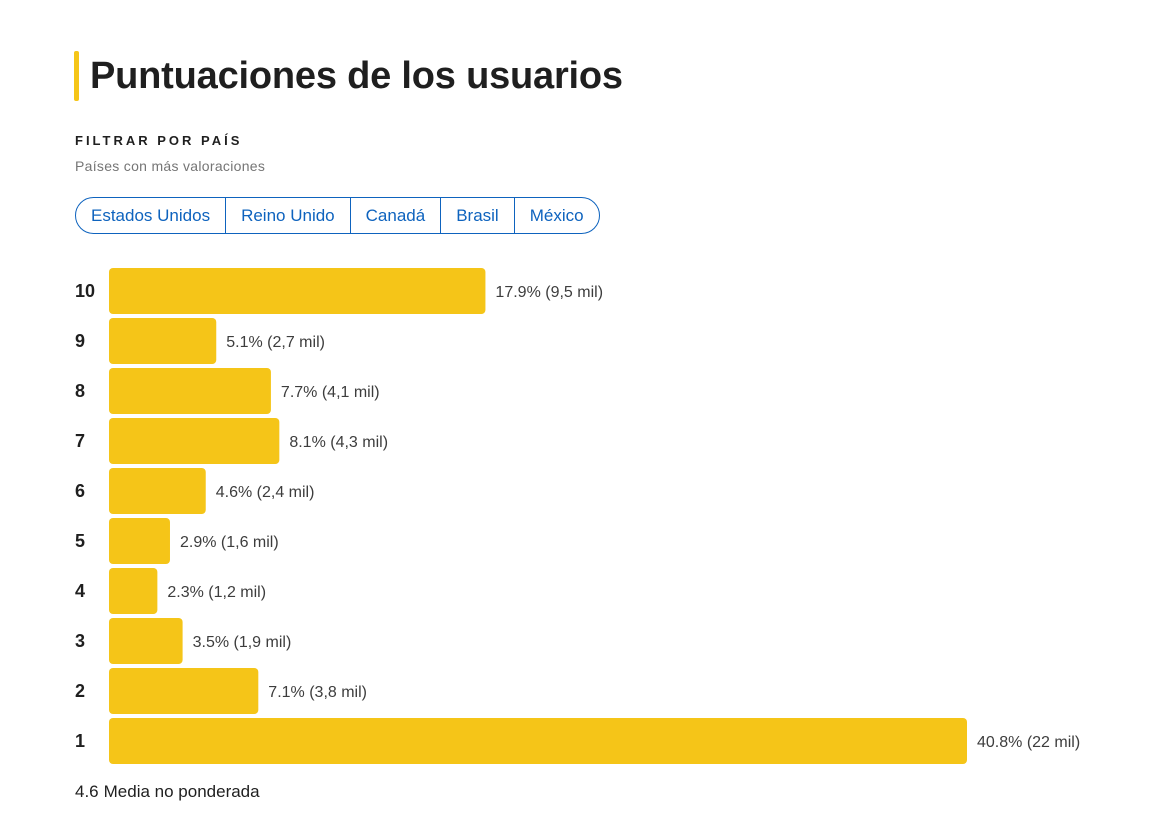 The height and width of the screenshot is (837, 1149). I want to click on value-label-6: 4.6% (2,4 mil), so click(265, 492).